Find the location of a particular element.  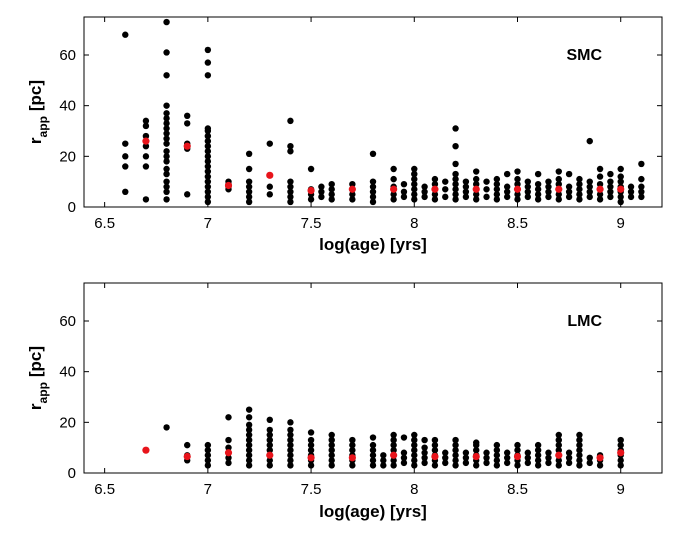

x-tick-label: 6.5 is located at coordinates (104, 223).